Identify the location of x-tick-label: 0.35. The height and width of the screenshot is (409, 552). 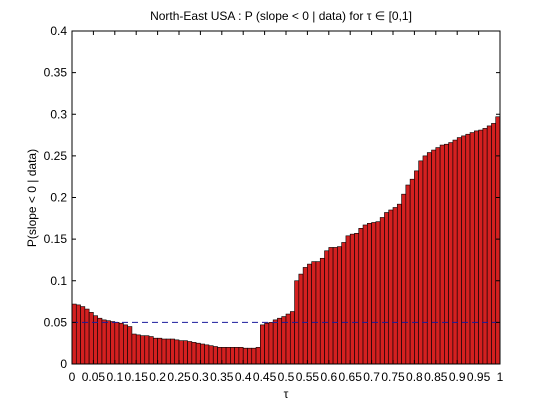
(222, 377).